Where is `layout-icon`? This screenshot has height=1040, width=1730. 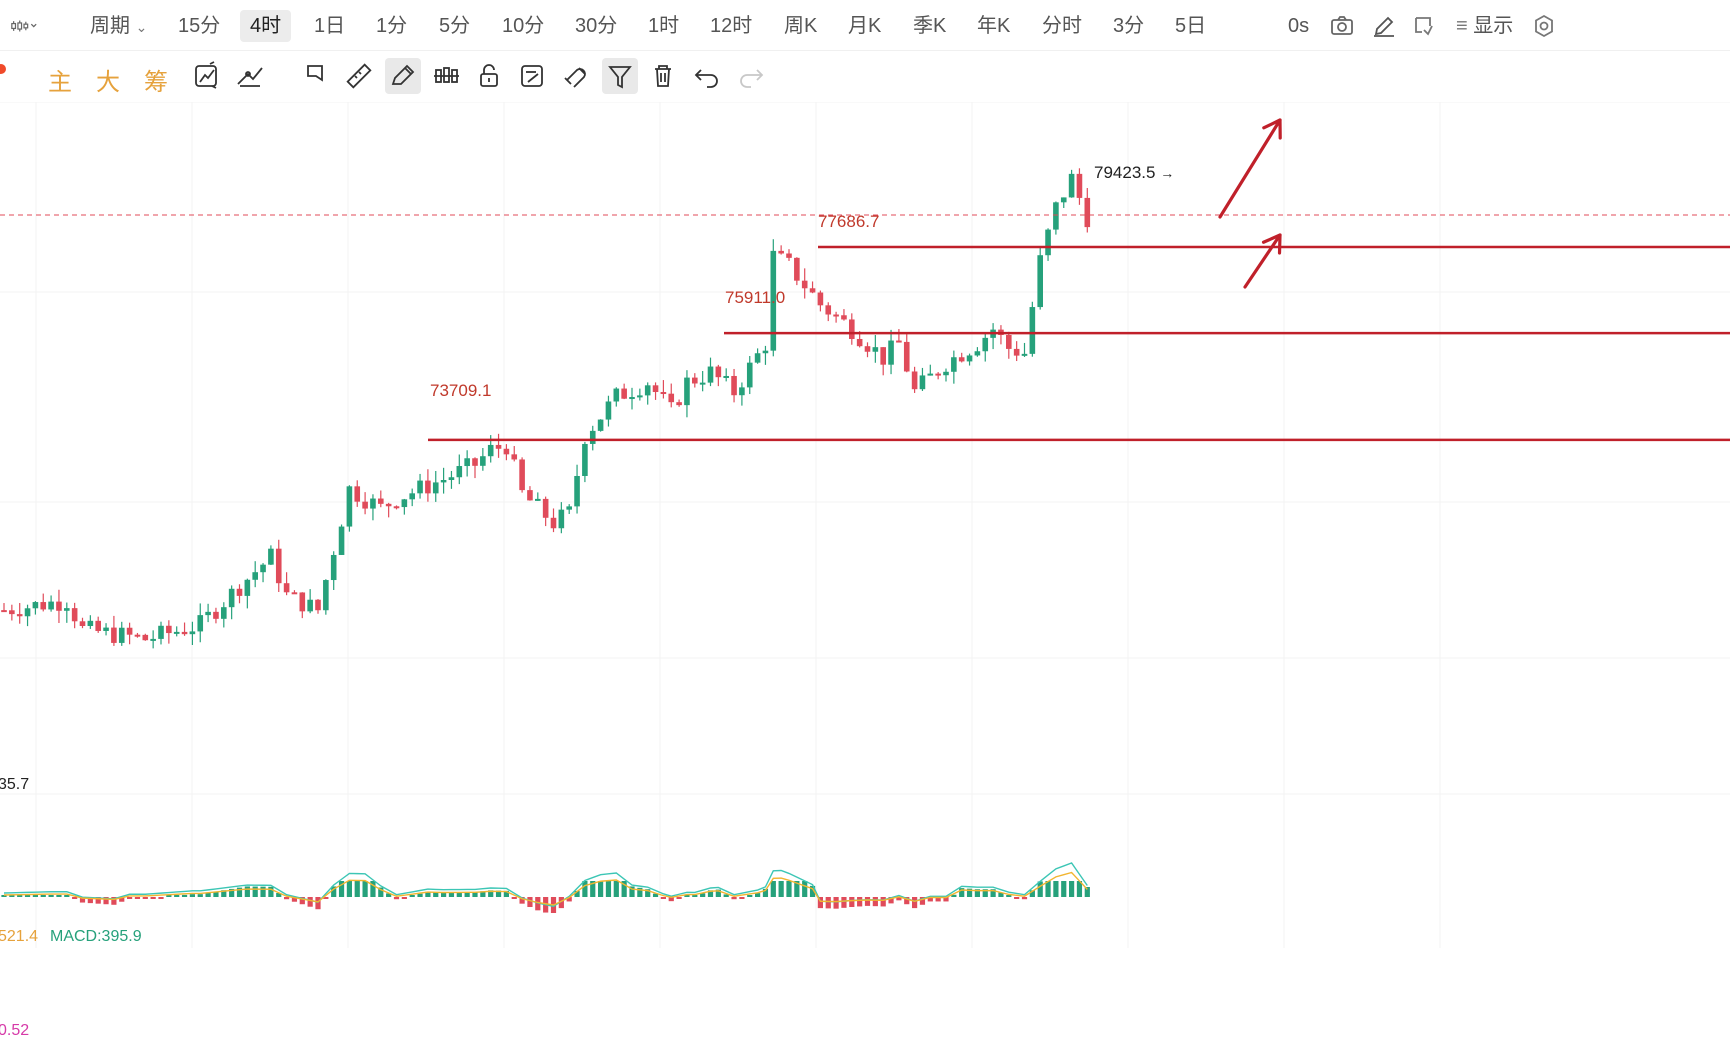 layout-icon is located at coordinates (1424, 26).